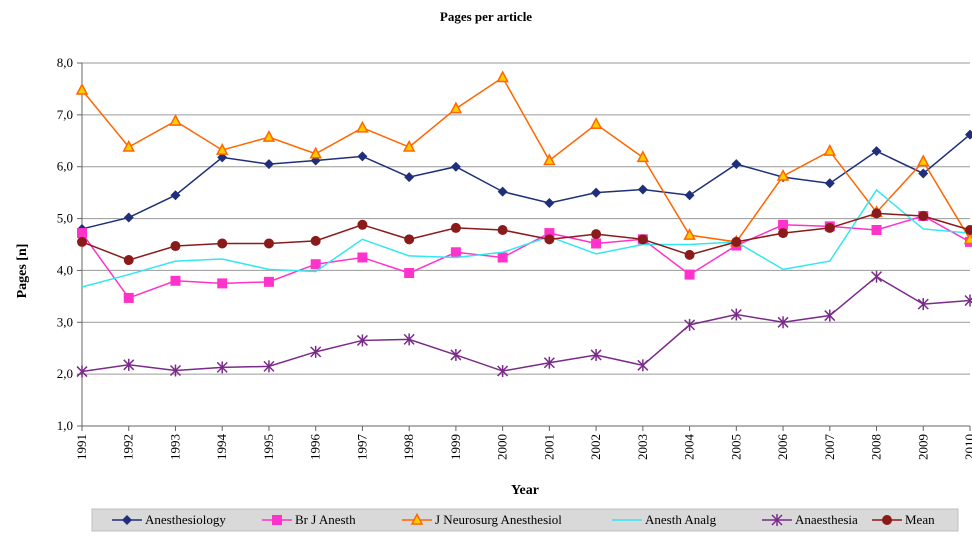 The image size is (972, 547). What do you see at coordinates (325, 519) in the screenshot?
I see `legend-label: Br J Anesth` at bounding box center [325, 519].